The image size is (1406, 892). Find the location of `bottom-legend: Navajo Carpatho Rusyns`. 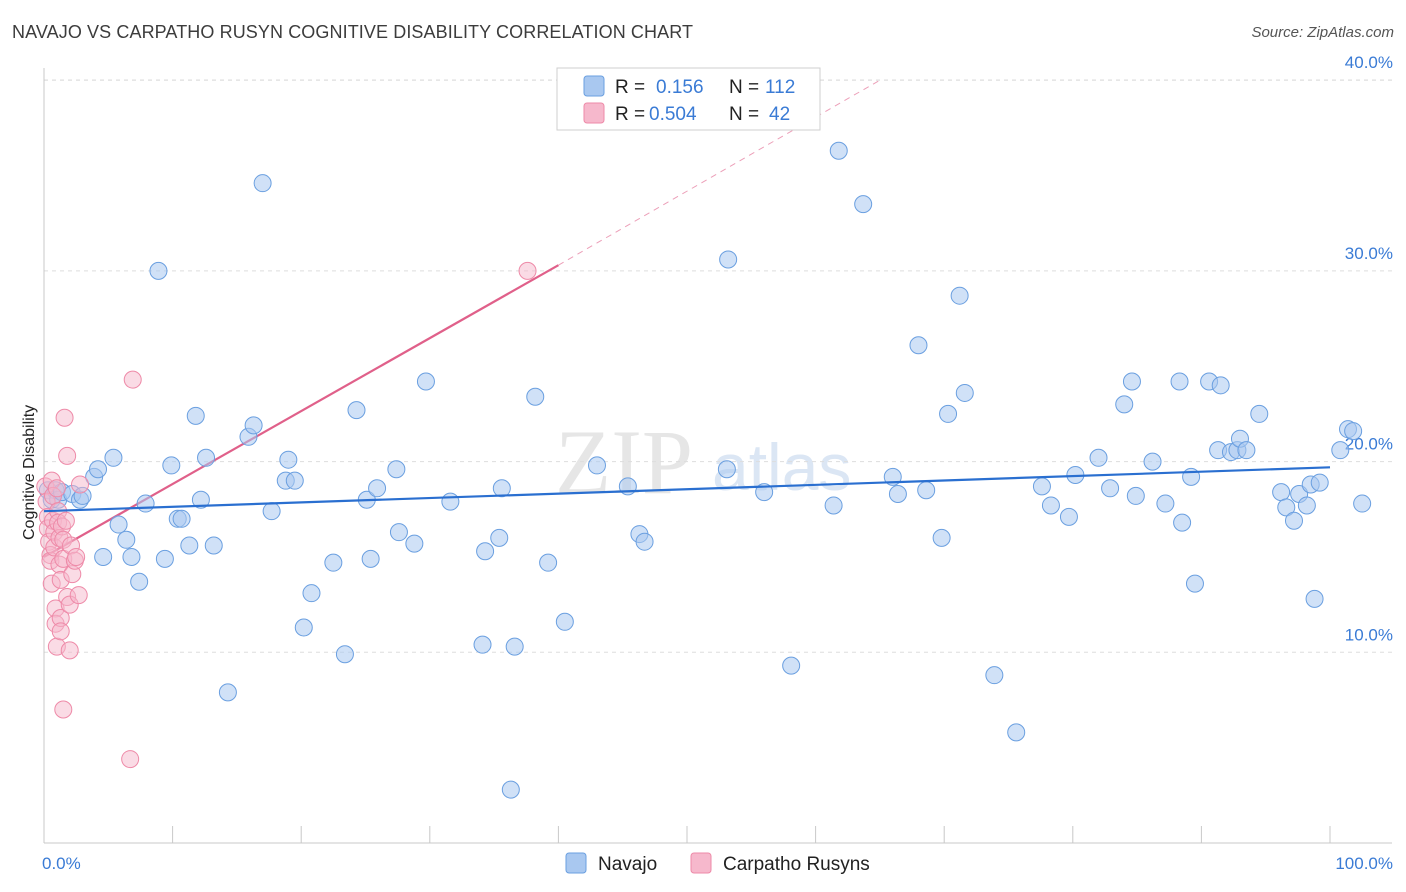

bottom-legend: Navajo Carpatho Rusyns is located at coordinates (717, 863).